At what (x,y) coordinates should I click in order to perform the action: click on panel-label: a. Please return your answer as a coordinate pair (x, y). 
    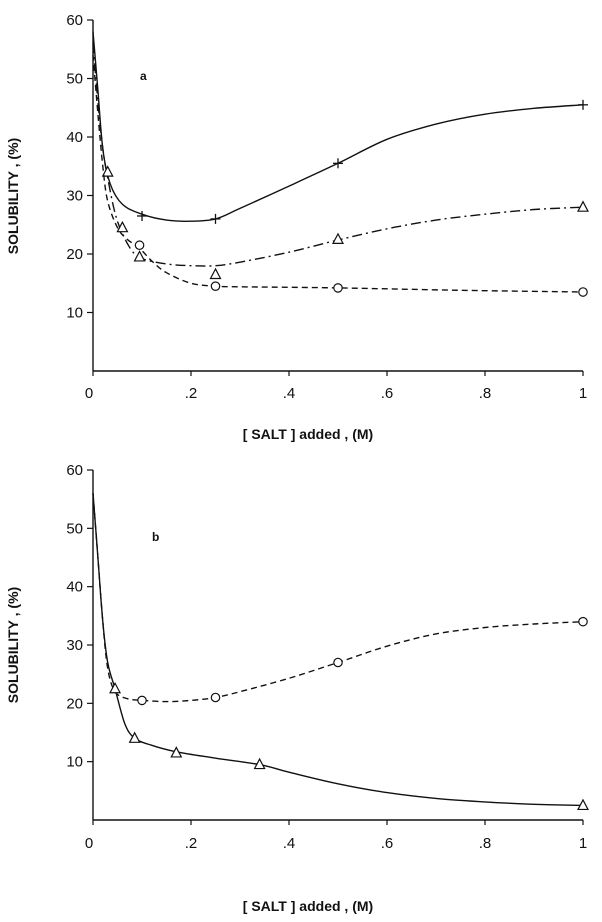
    Looking at the image, I should click on (143, 76).